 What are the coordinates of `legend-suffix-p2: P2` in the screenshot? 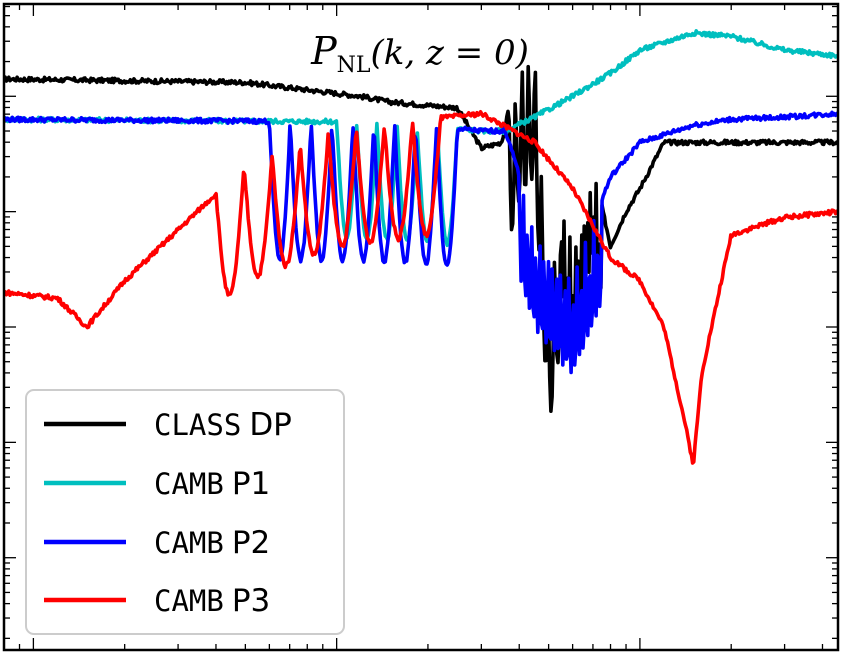 It's located at (251, 543).